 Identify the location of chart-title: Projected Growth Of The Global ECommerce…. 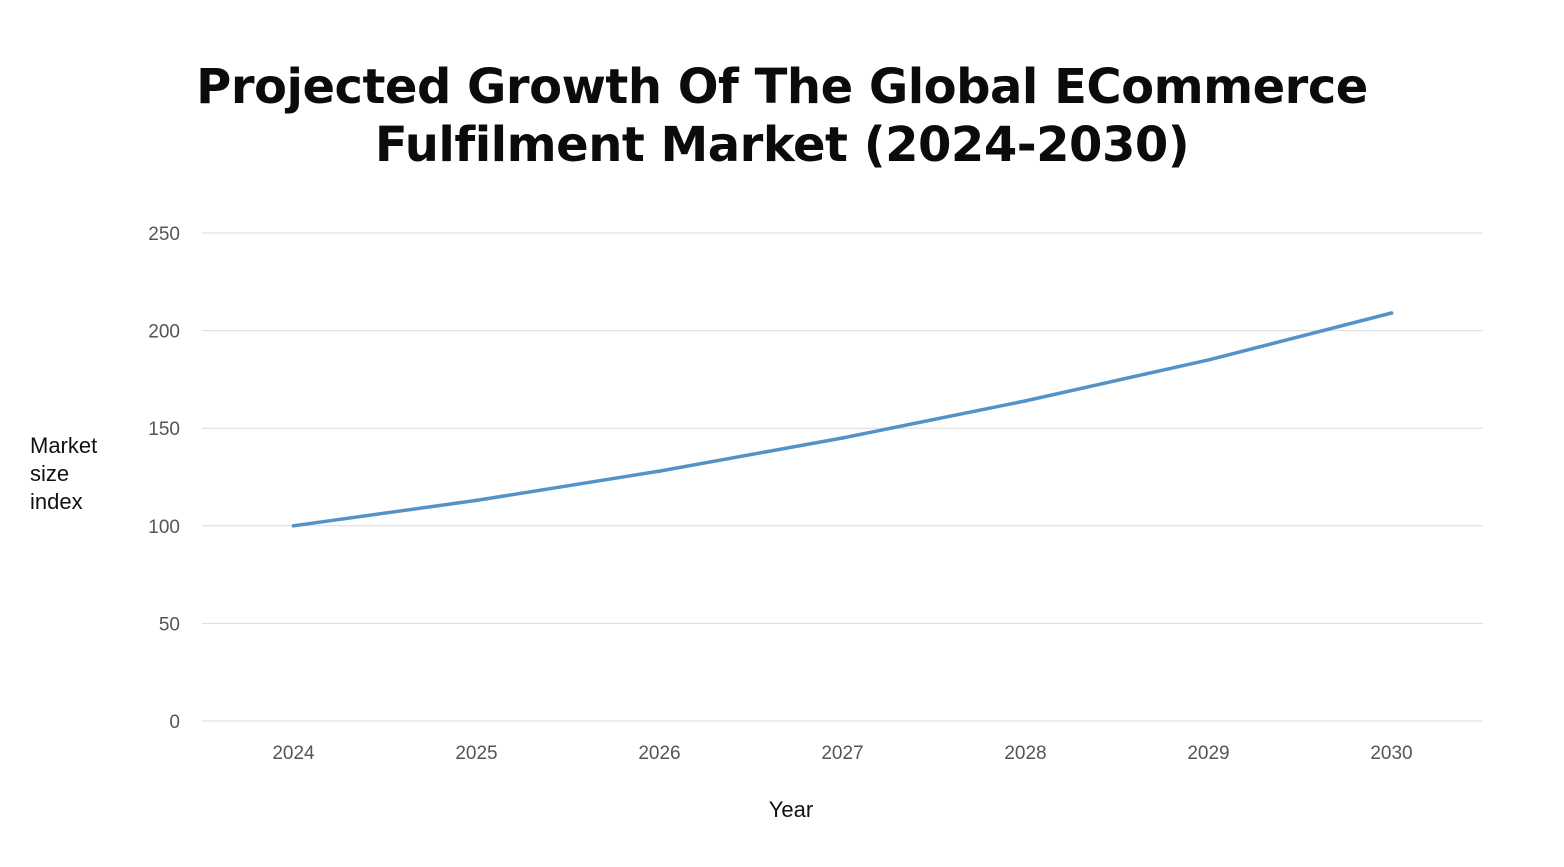
(782, 116).